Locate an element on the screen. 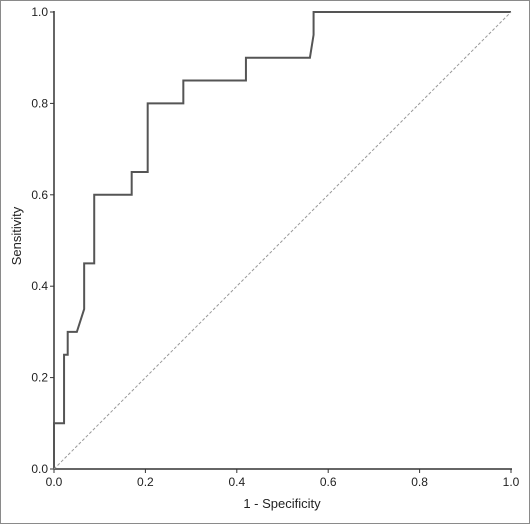 This screenshot has height=524, width=530. x-tick-label: 0.2 is located at coordinates (145, 482).